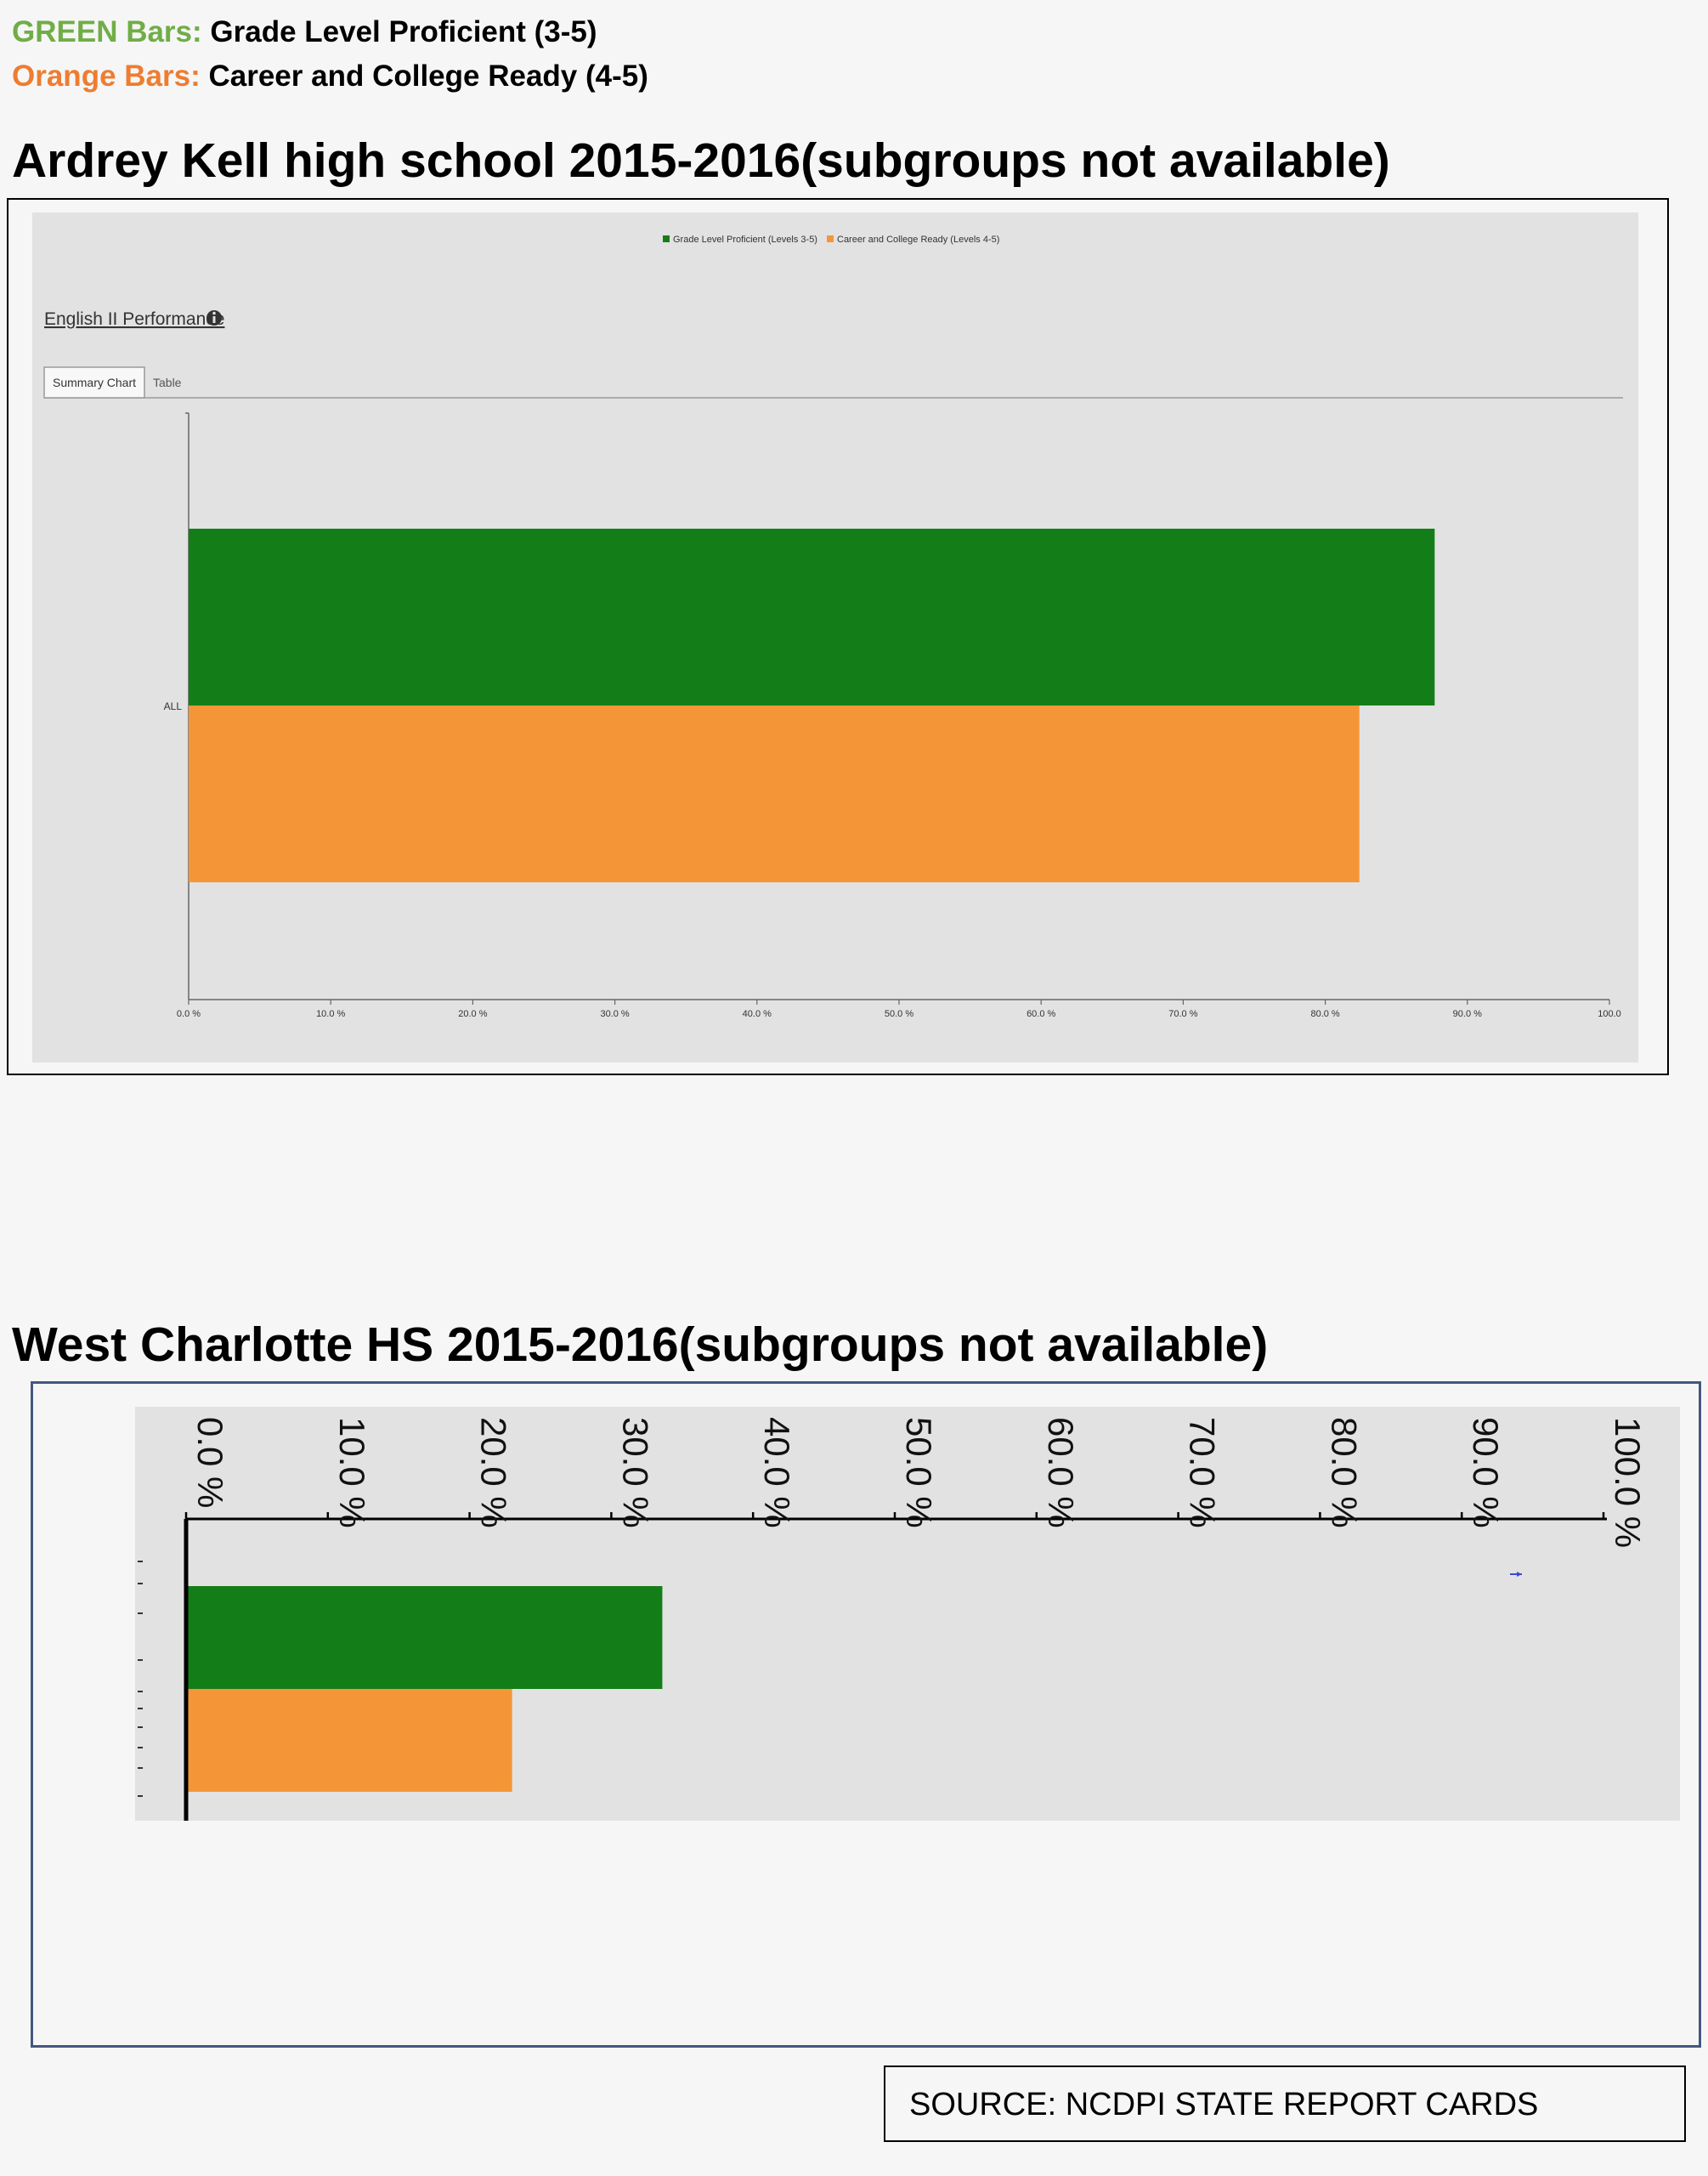 The image size is (1708, 2176). Describe the element at coordinates (812, 617) in the screenshot. I see `chart1-bar-green` at that location.